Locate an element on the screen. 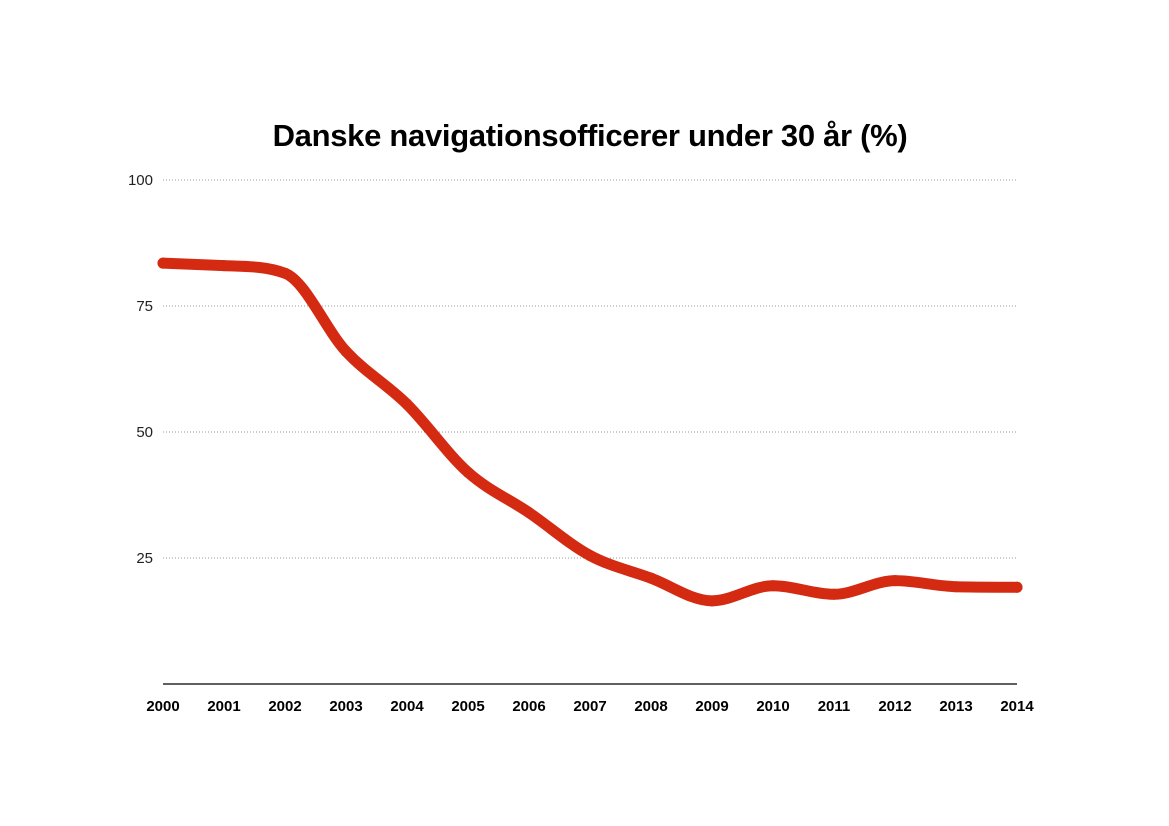  data-point-2006 is located at coordinates (529, 513).